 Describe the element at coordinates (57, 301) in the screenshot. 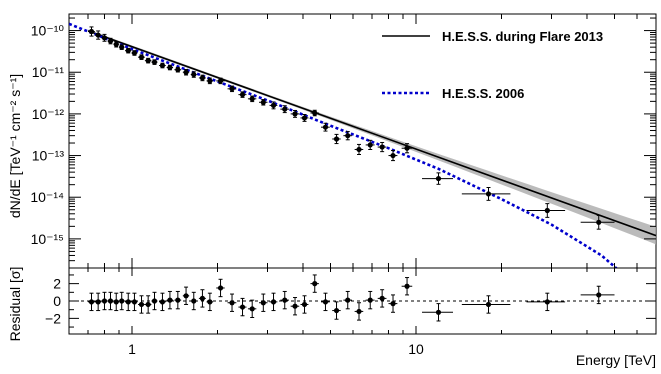

I see `residual-y-tick-label: 0` at that location.